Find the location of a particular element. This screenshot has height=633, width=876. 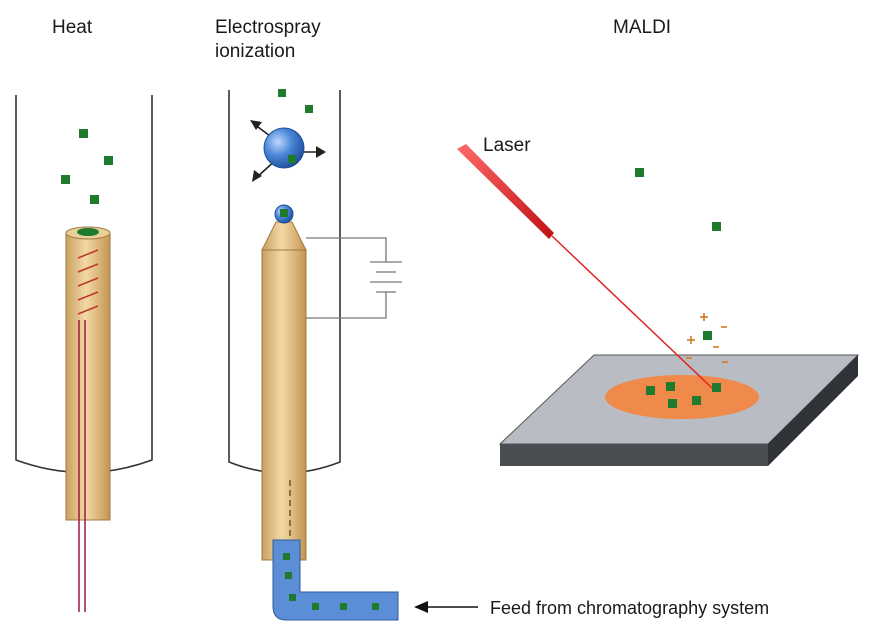

maldi-label: MALDI is located at coordinates (642, 27).